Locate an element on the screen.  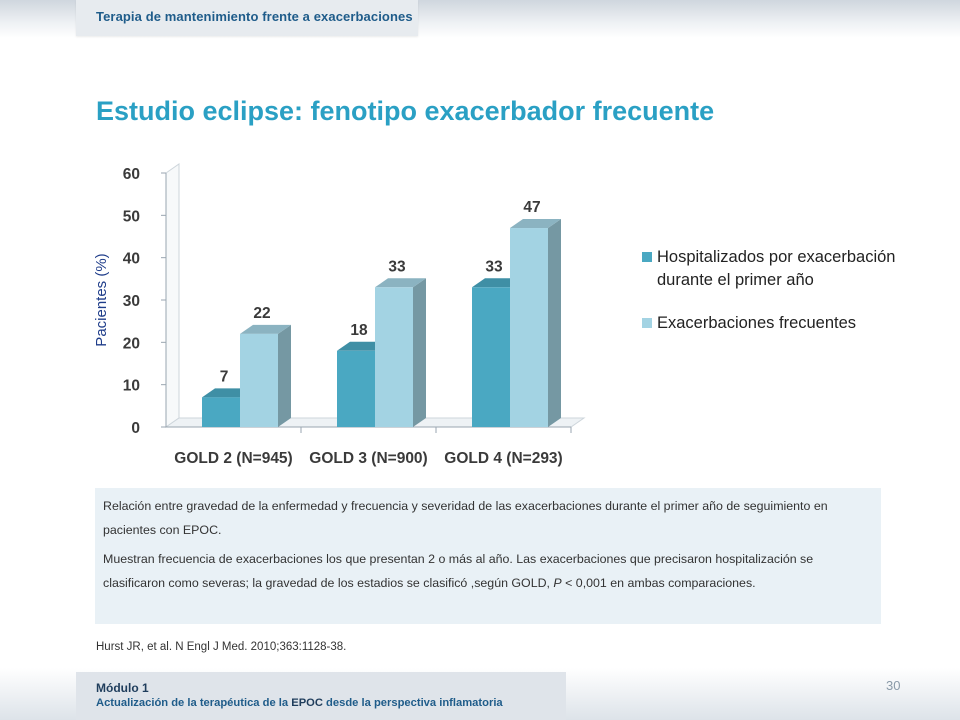
module-subtitle-part1: Actualización de la terapéutica de la is located at coordinates (194, 703).